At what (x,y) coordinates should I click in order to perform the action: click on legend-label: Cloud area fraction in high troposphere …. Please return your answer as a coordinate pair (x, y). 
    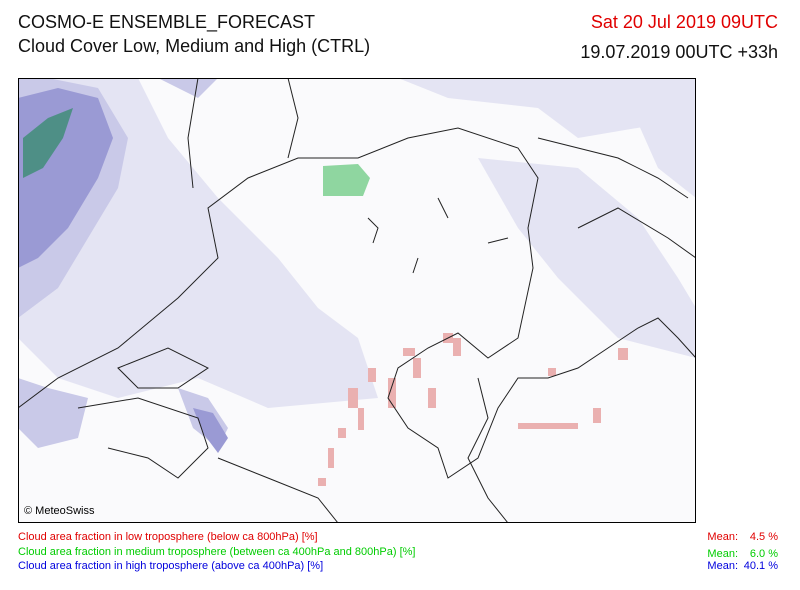
    Looking at the image, I should click on (171, 566).